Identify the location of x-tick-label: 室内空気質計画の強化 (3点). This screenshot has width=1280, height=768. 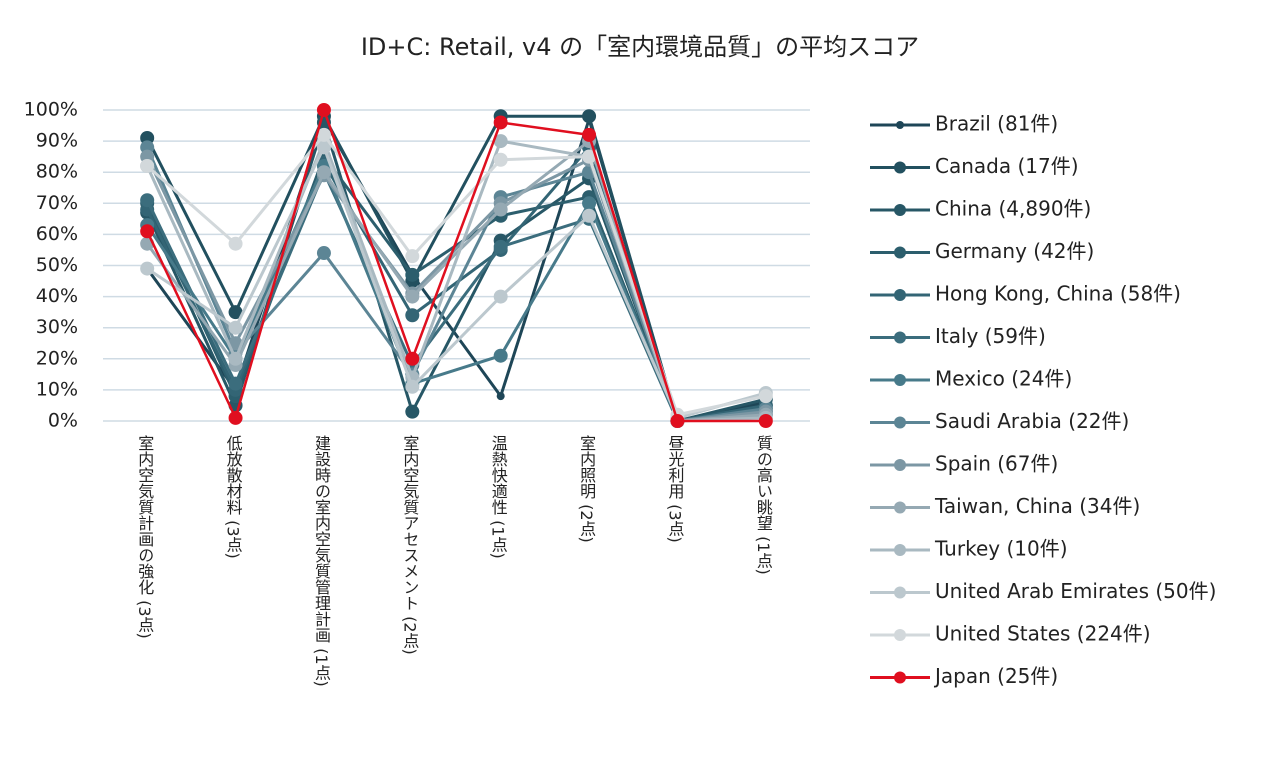
(145, 537).